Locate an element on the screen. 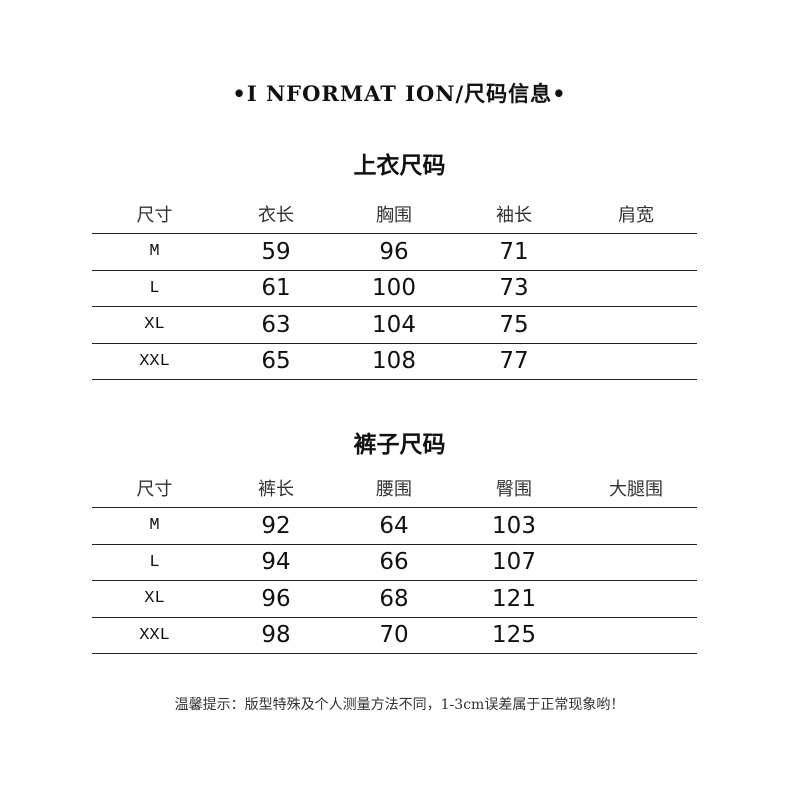 The height and width of the screenshot is (799, 799). pants-size-title: 裤子尺码 is located at coordinates (399, 444).